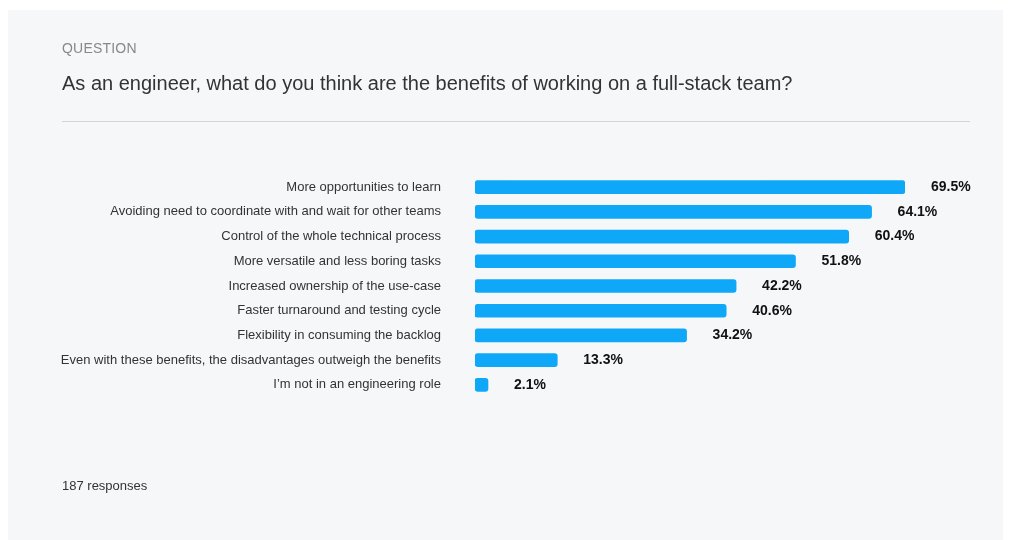 This screenshot has height=540, width=1011. Describe the element at coordinates (894, 235) in the screenshot. I see `data-label: 60.4%` at that location.